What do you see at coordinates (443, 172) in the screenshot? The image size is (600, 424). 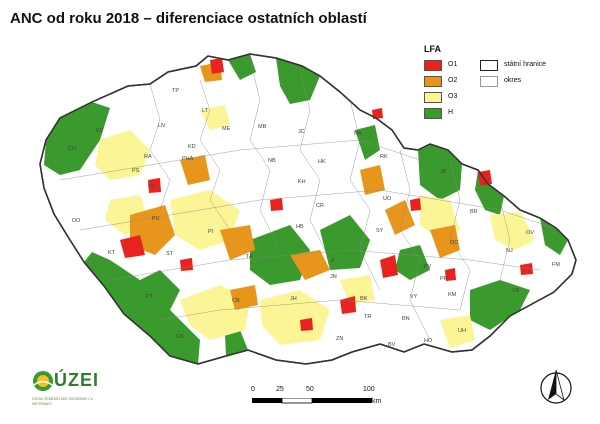 I see `district-label: JE` at bounding box center [443, 172].